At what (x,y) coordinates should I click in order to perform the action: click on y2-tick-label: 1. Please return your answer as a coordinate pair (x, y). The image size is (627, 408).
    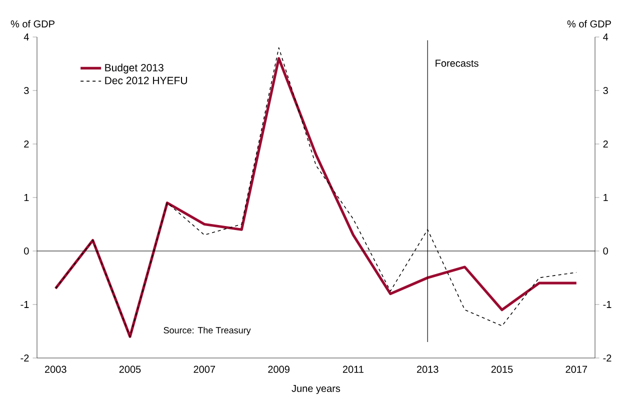
    Looking at the image, I should click on (606, 197).